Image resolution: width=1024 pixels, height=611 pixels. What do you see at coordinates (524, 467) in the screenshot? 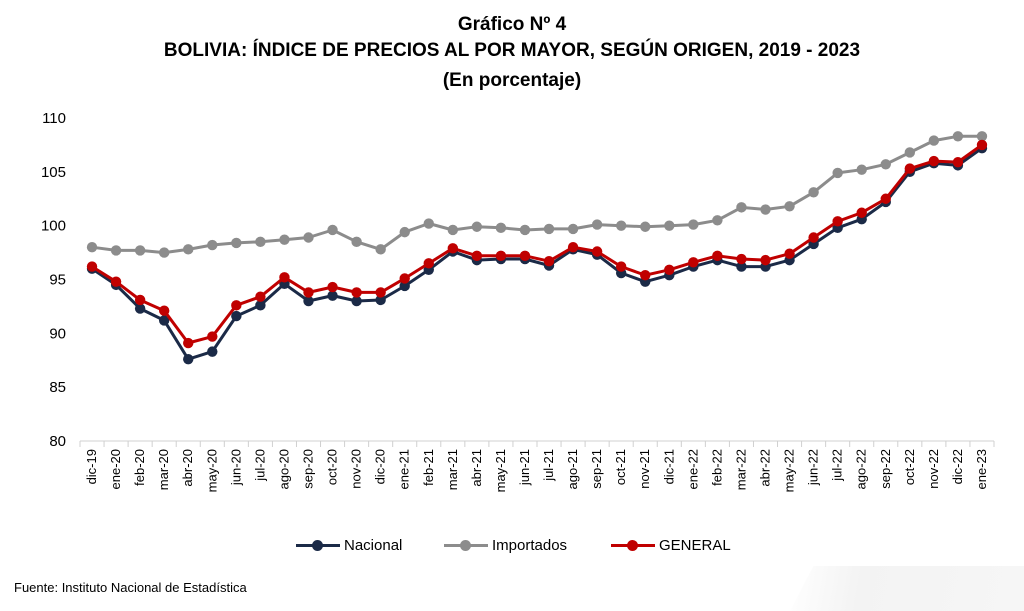
I see `x-tick-label: jun-21` at bounding box center [524, 467].